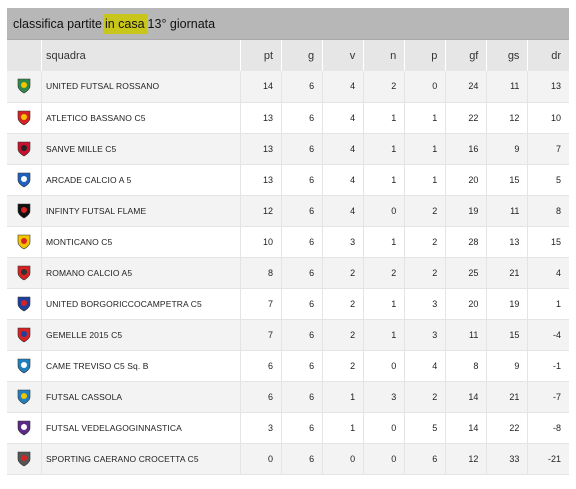 Image resolution: width=576 pixels, height=489 pixels. Describe the element at coordinates (466, 241) in the screenshot. I see `stat-gf: 28` at that location.